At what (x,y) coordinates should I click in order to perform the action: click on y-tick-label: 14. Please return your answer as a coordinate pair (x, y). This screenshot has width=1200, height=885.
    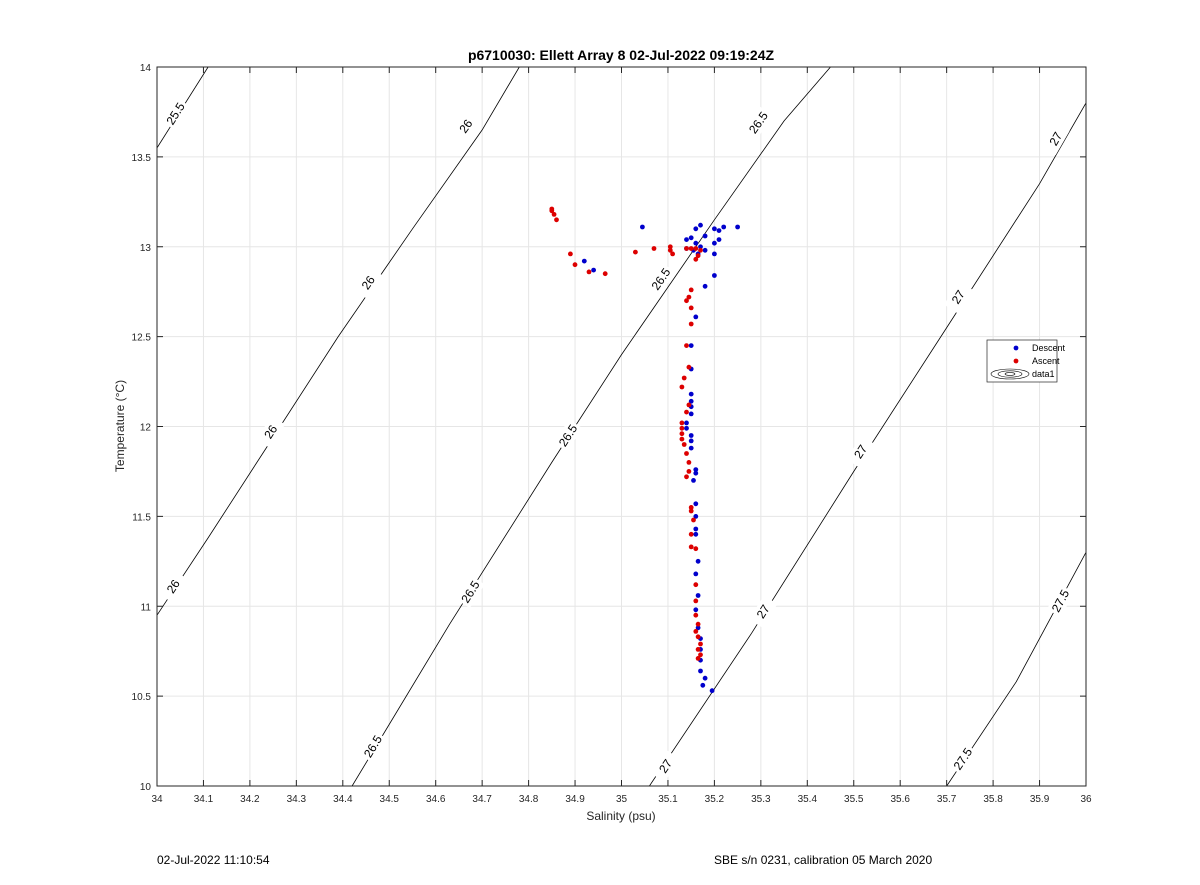
    Looking at the image, I should click on (146, 68).